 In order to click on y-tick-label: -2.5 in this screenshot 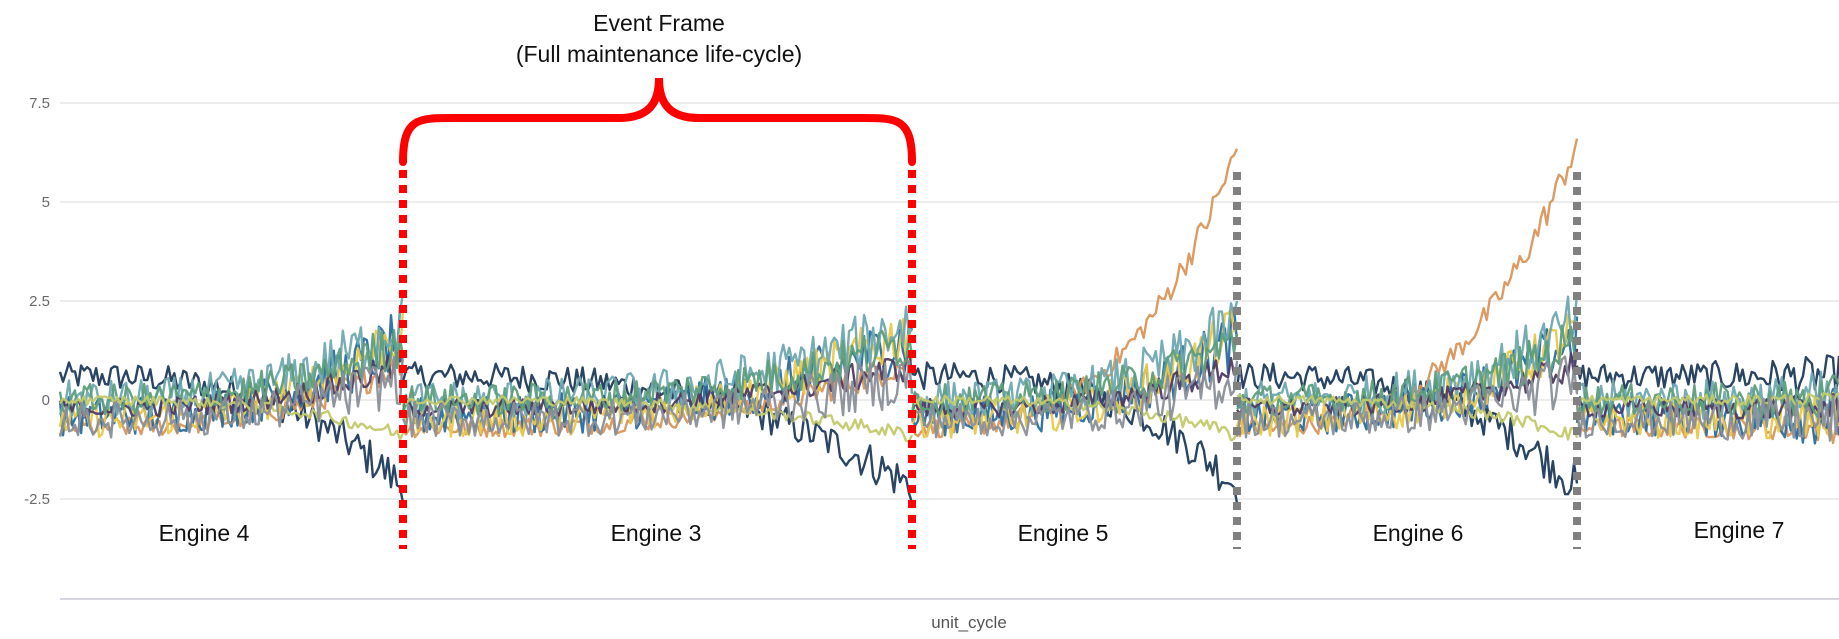, I will do `click(37, 499)`.